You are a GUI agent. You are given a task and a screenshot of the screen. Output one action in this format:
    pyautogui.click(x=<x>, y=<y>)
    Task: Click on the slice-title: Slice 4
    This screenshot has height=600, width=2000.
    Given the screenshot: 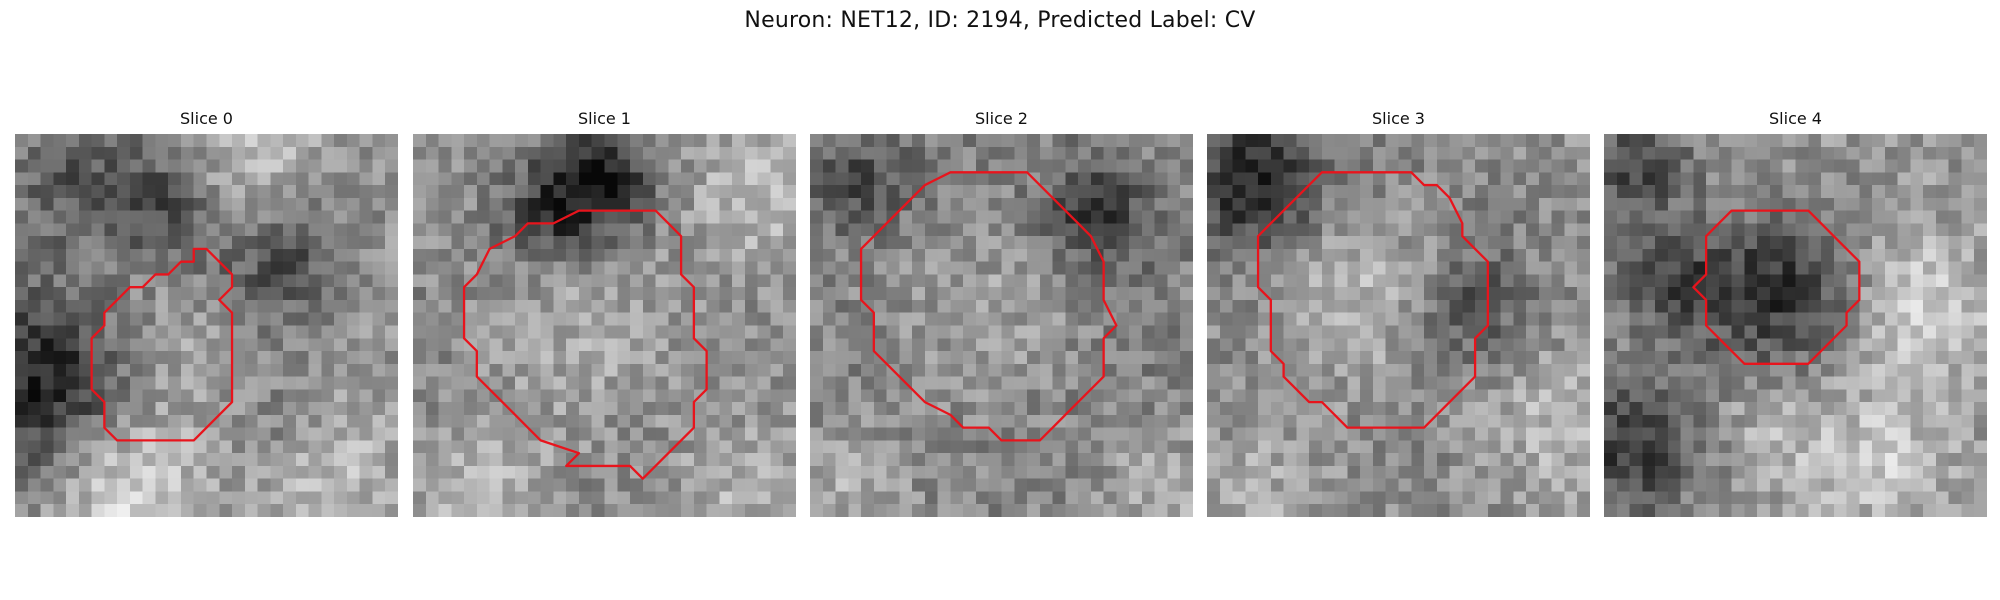 What is the action you would take?
    pyautogui.click(x=1795, y=118)
    